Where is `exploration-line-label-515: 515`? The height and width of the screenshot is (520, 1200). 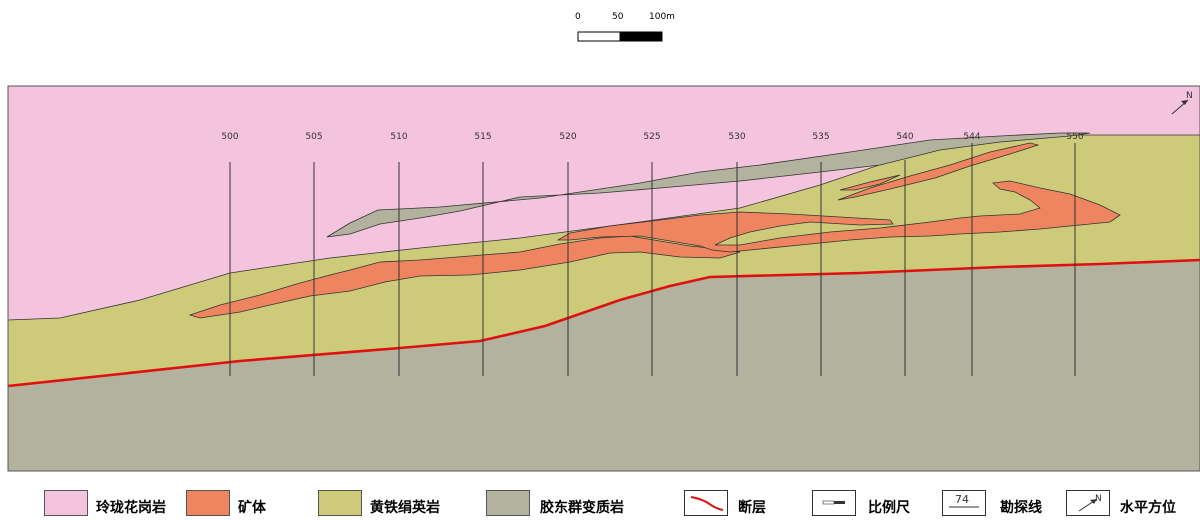 exploration-line-label-515: 515 is located at coordinates (482, 137).